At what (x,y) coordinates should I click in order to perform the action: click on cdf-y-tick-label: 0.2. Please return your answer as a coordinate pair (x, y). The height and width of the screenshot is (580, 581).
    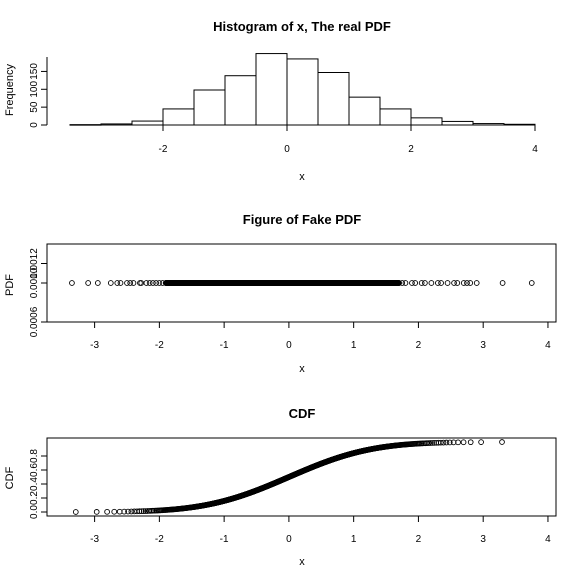
    Looking at the image, I should click on (34, 498).